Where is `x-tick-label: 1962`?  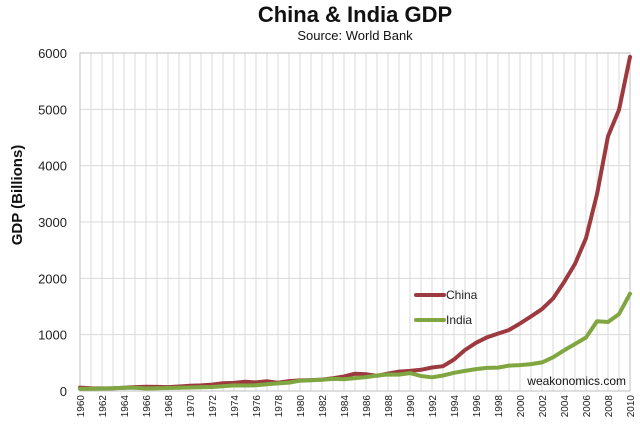
x-tick-label: 1962 is located at coordinates (103, 406).